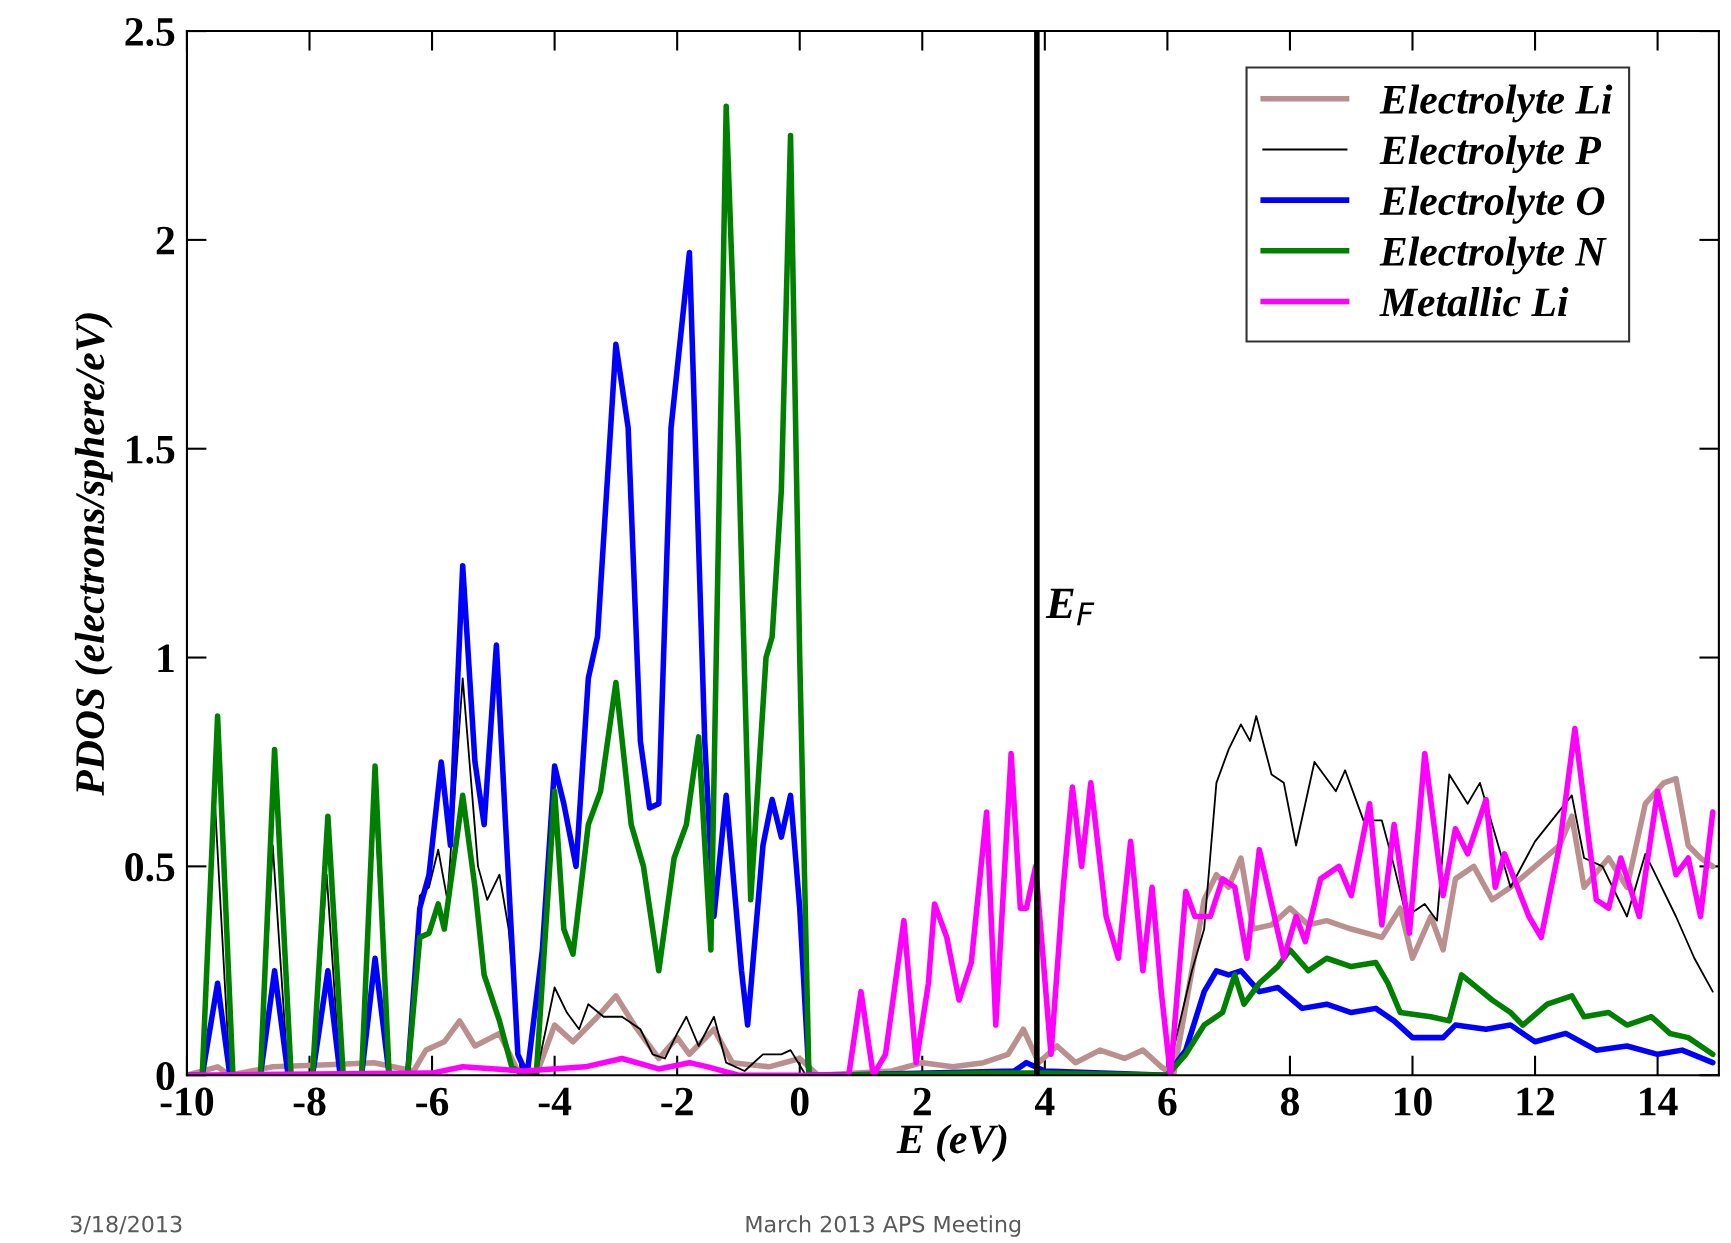 The width and height of the screenshot is (1731, 1243). I want to click on y-tick-label: 2.5, so click(150, 32).